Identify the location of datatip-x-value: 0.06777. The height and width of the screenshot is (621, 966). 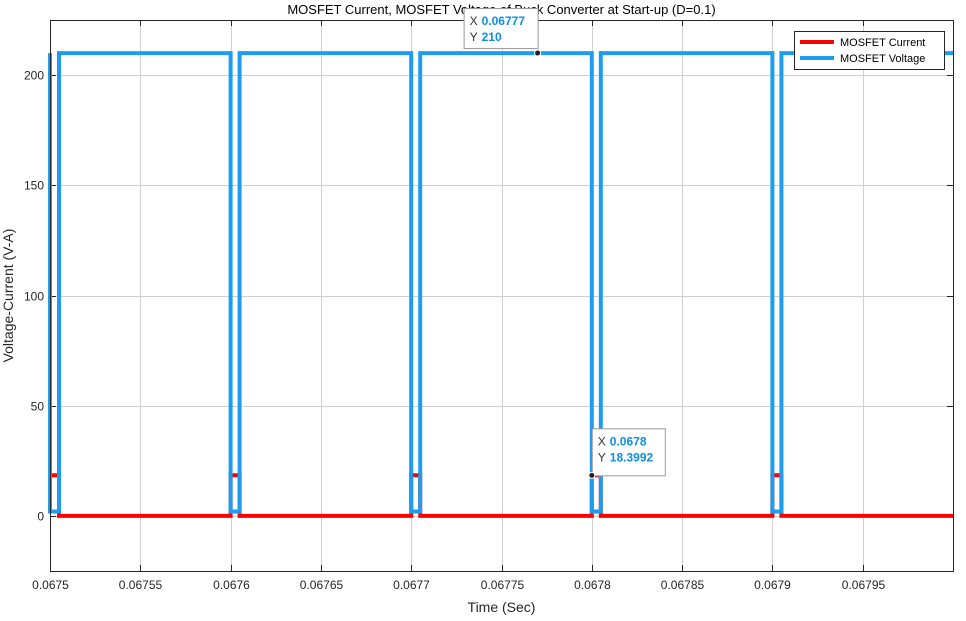
(504, 21).